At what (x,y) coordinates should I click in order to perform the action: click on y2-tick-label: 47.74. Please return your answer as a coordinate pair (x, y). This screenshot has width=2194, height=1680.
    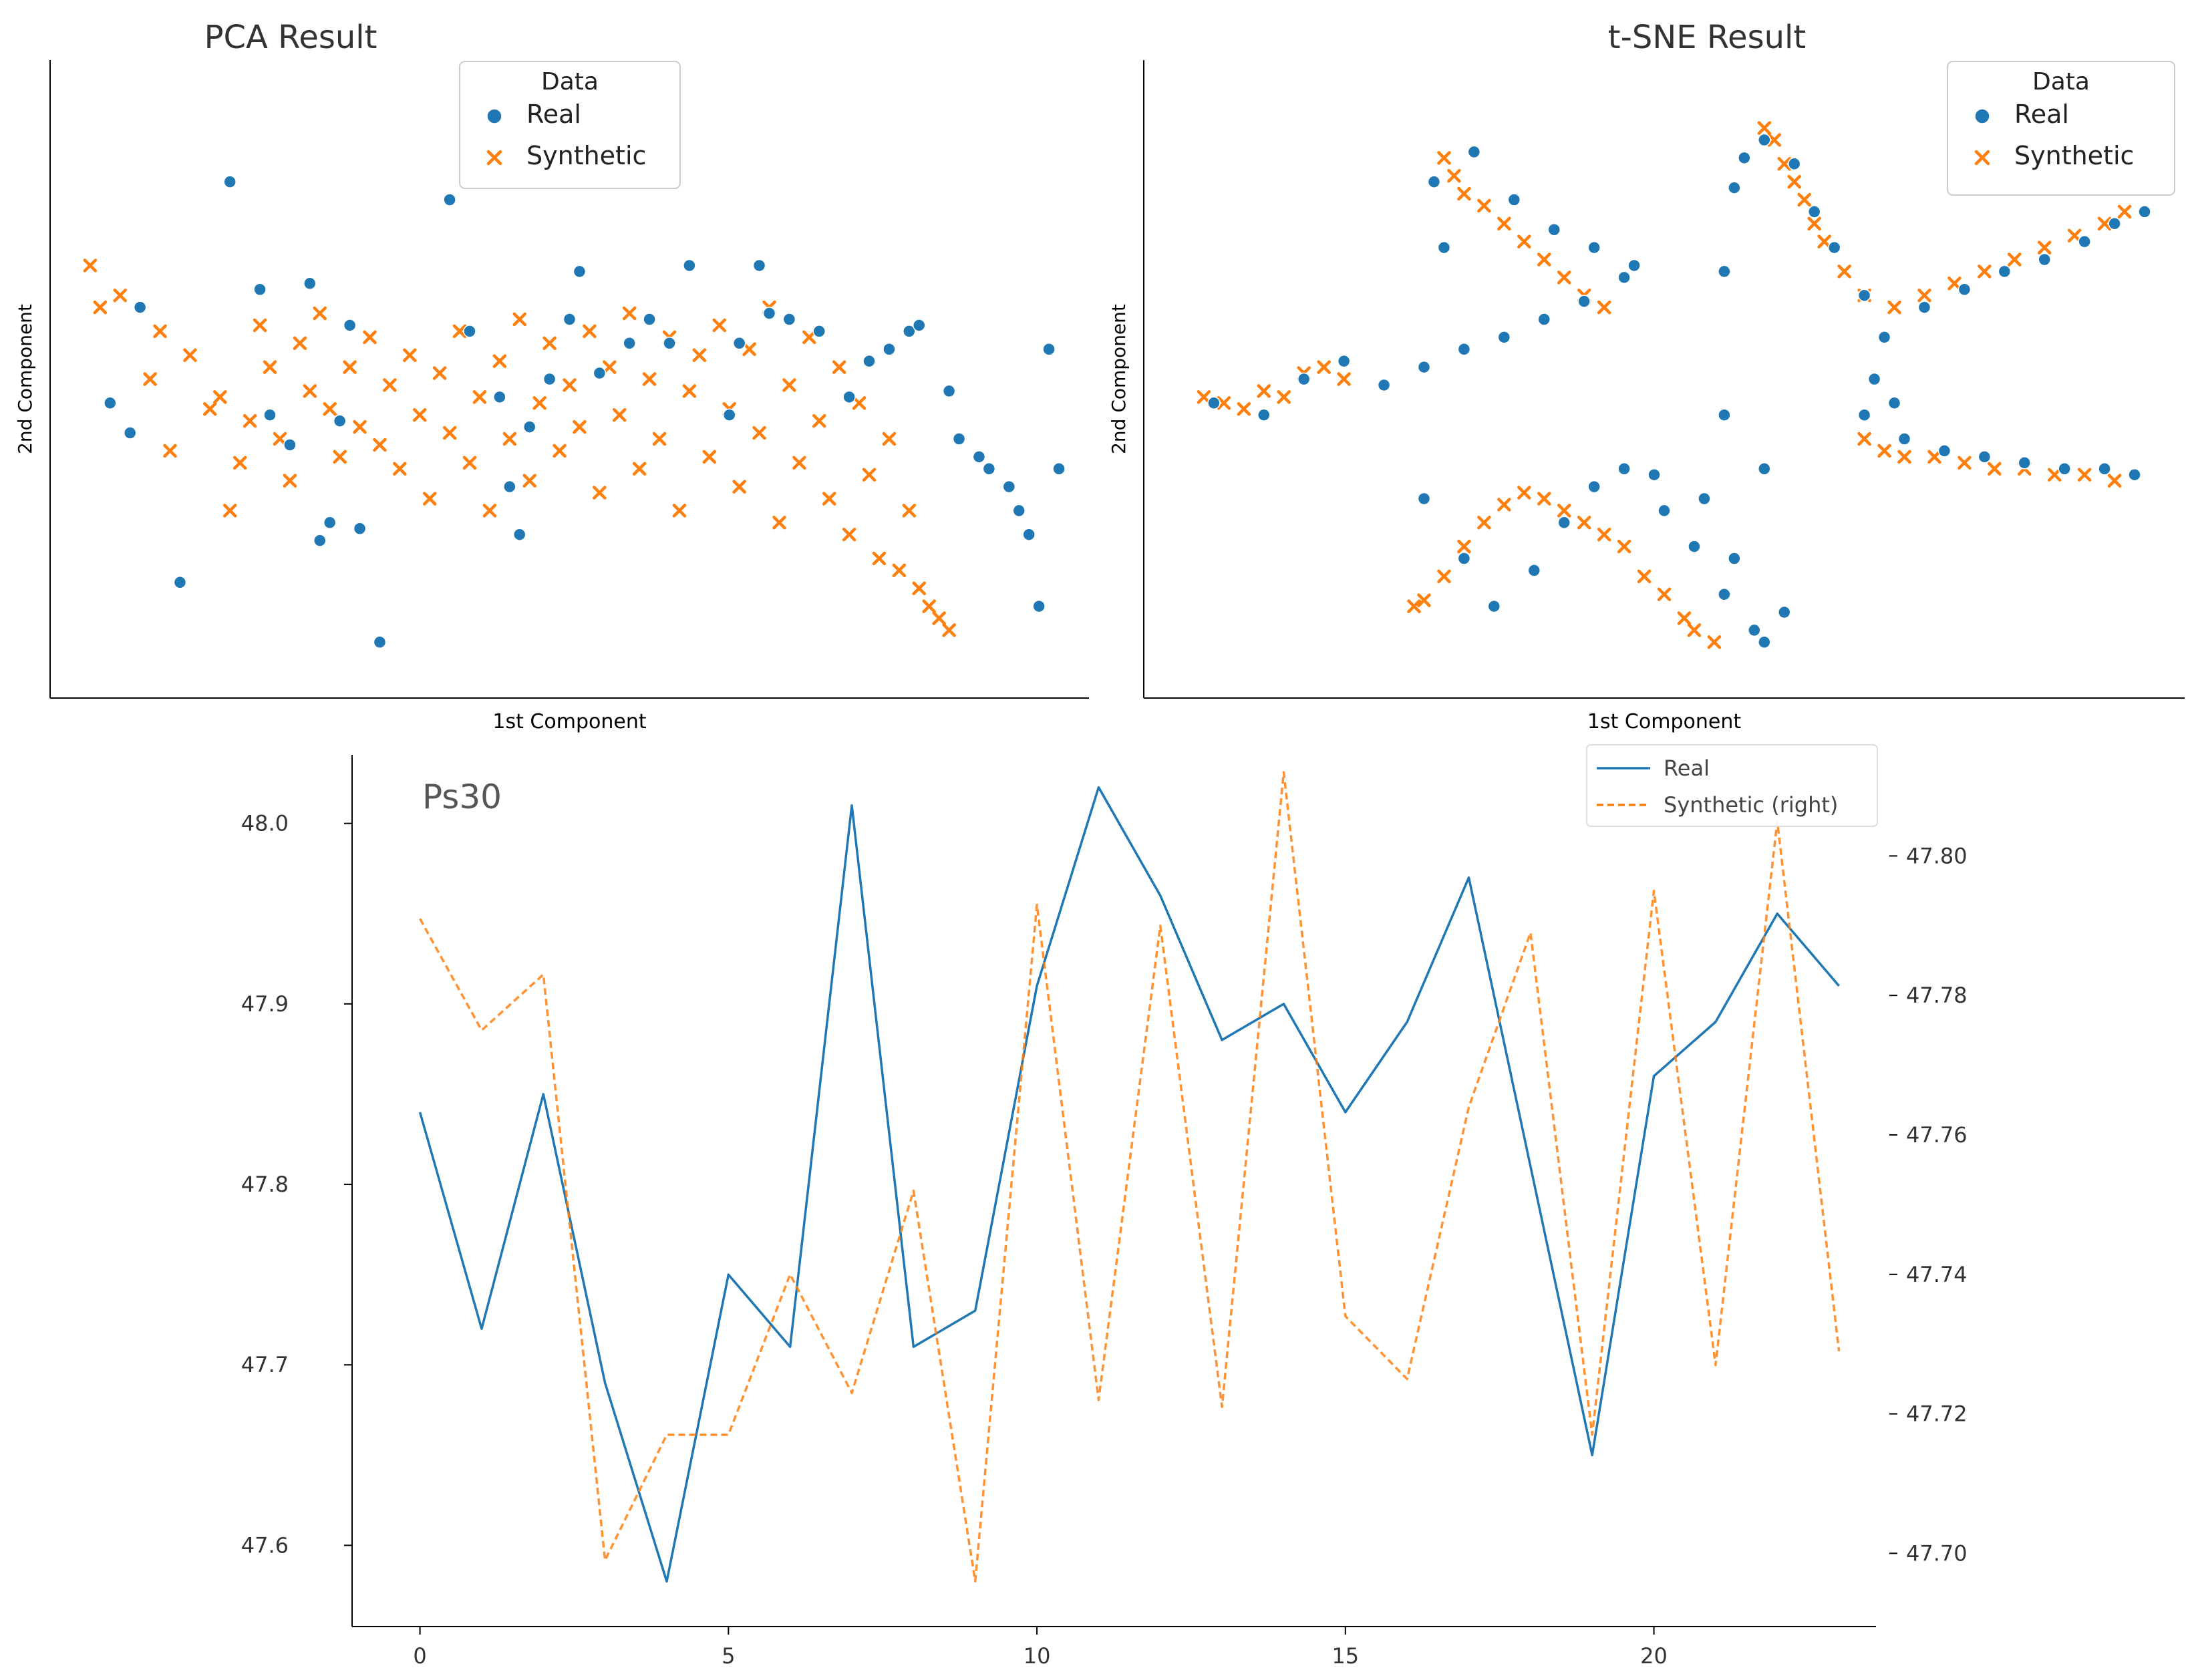
    Looking at the image, I should click on (1937, 1274).